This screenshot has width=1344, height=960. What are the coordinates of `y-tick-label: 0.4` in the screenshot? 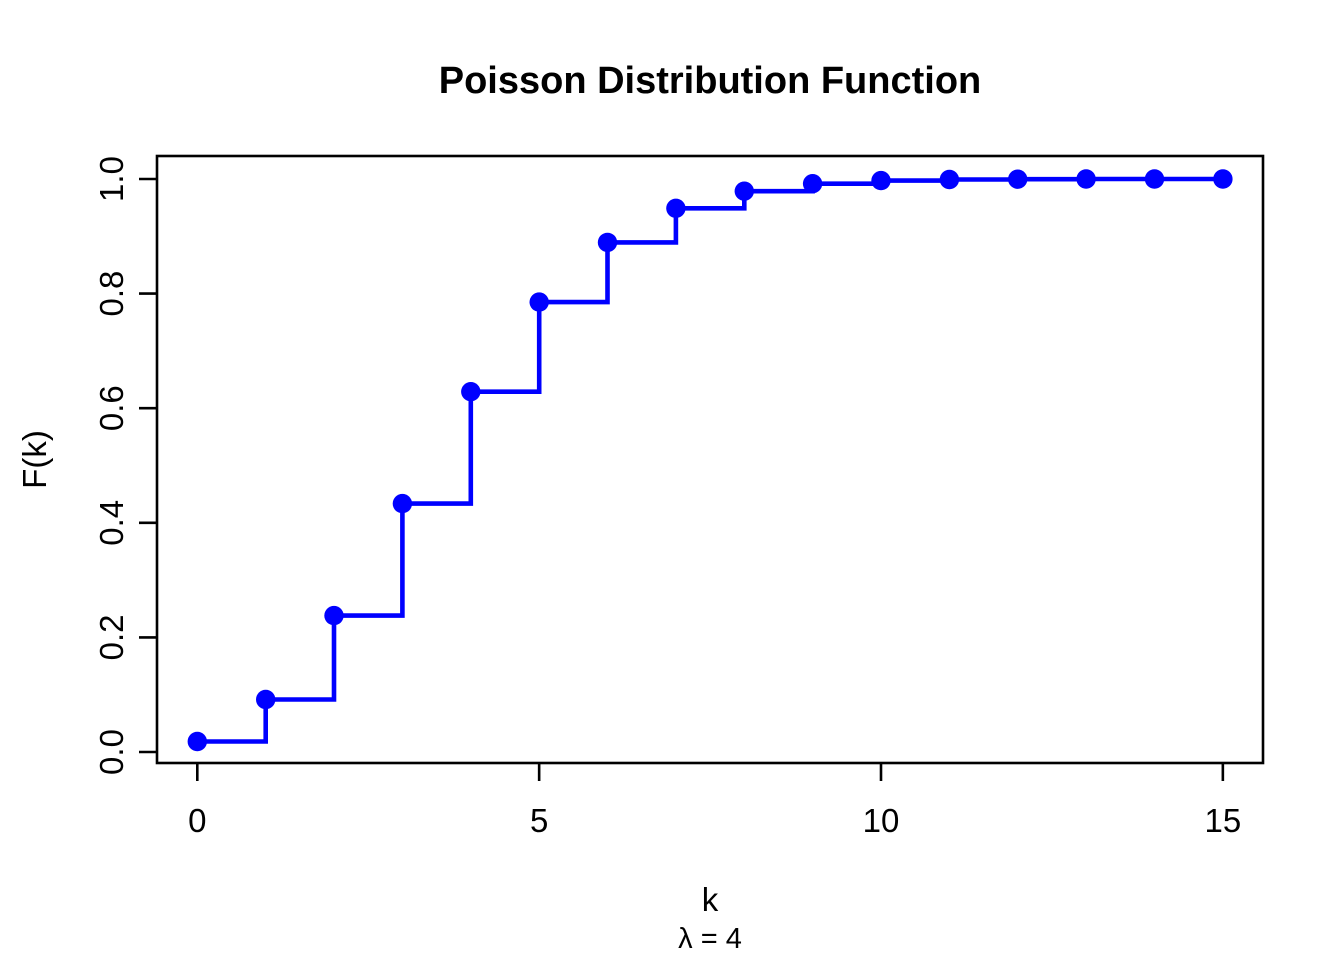 It's located at (111, 523).